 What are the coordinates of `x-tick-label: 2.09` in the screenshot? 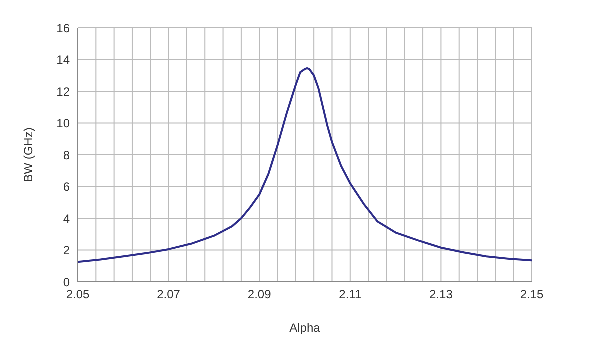 It's located at (260, 295).